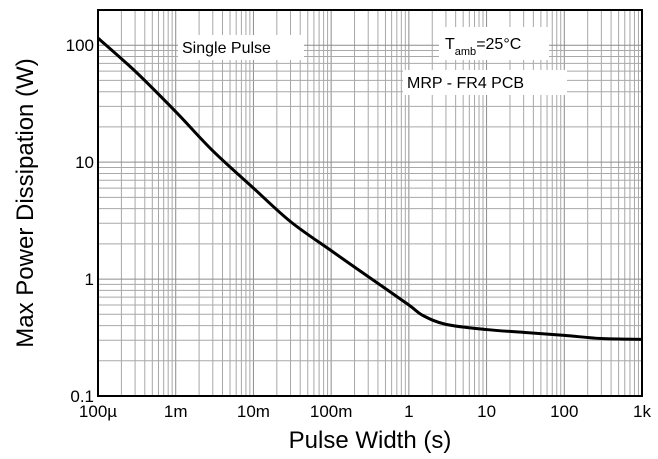  I want to click on board-label: MRP - FR4 PCB, so click(465, 83).